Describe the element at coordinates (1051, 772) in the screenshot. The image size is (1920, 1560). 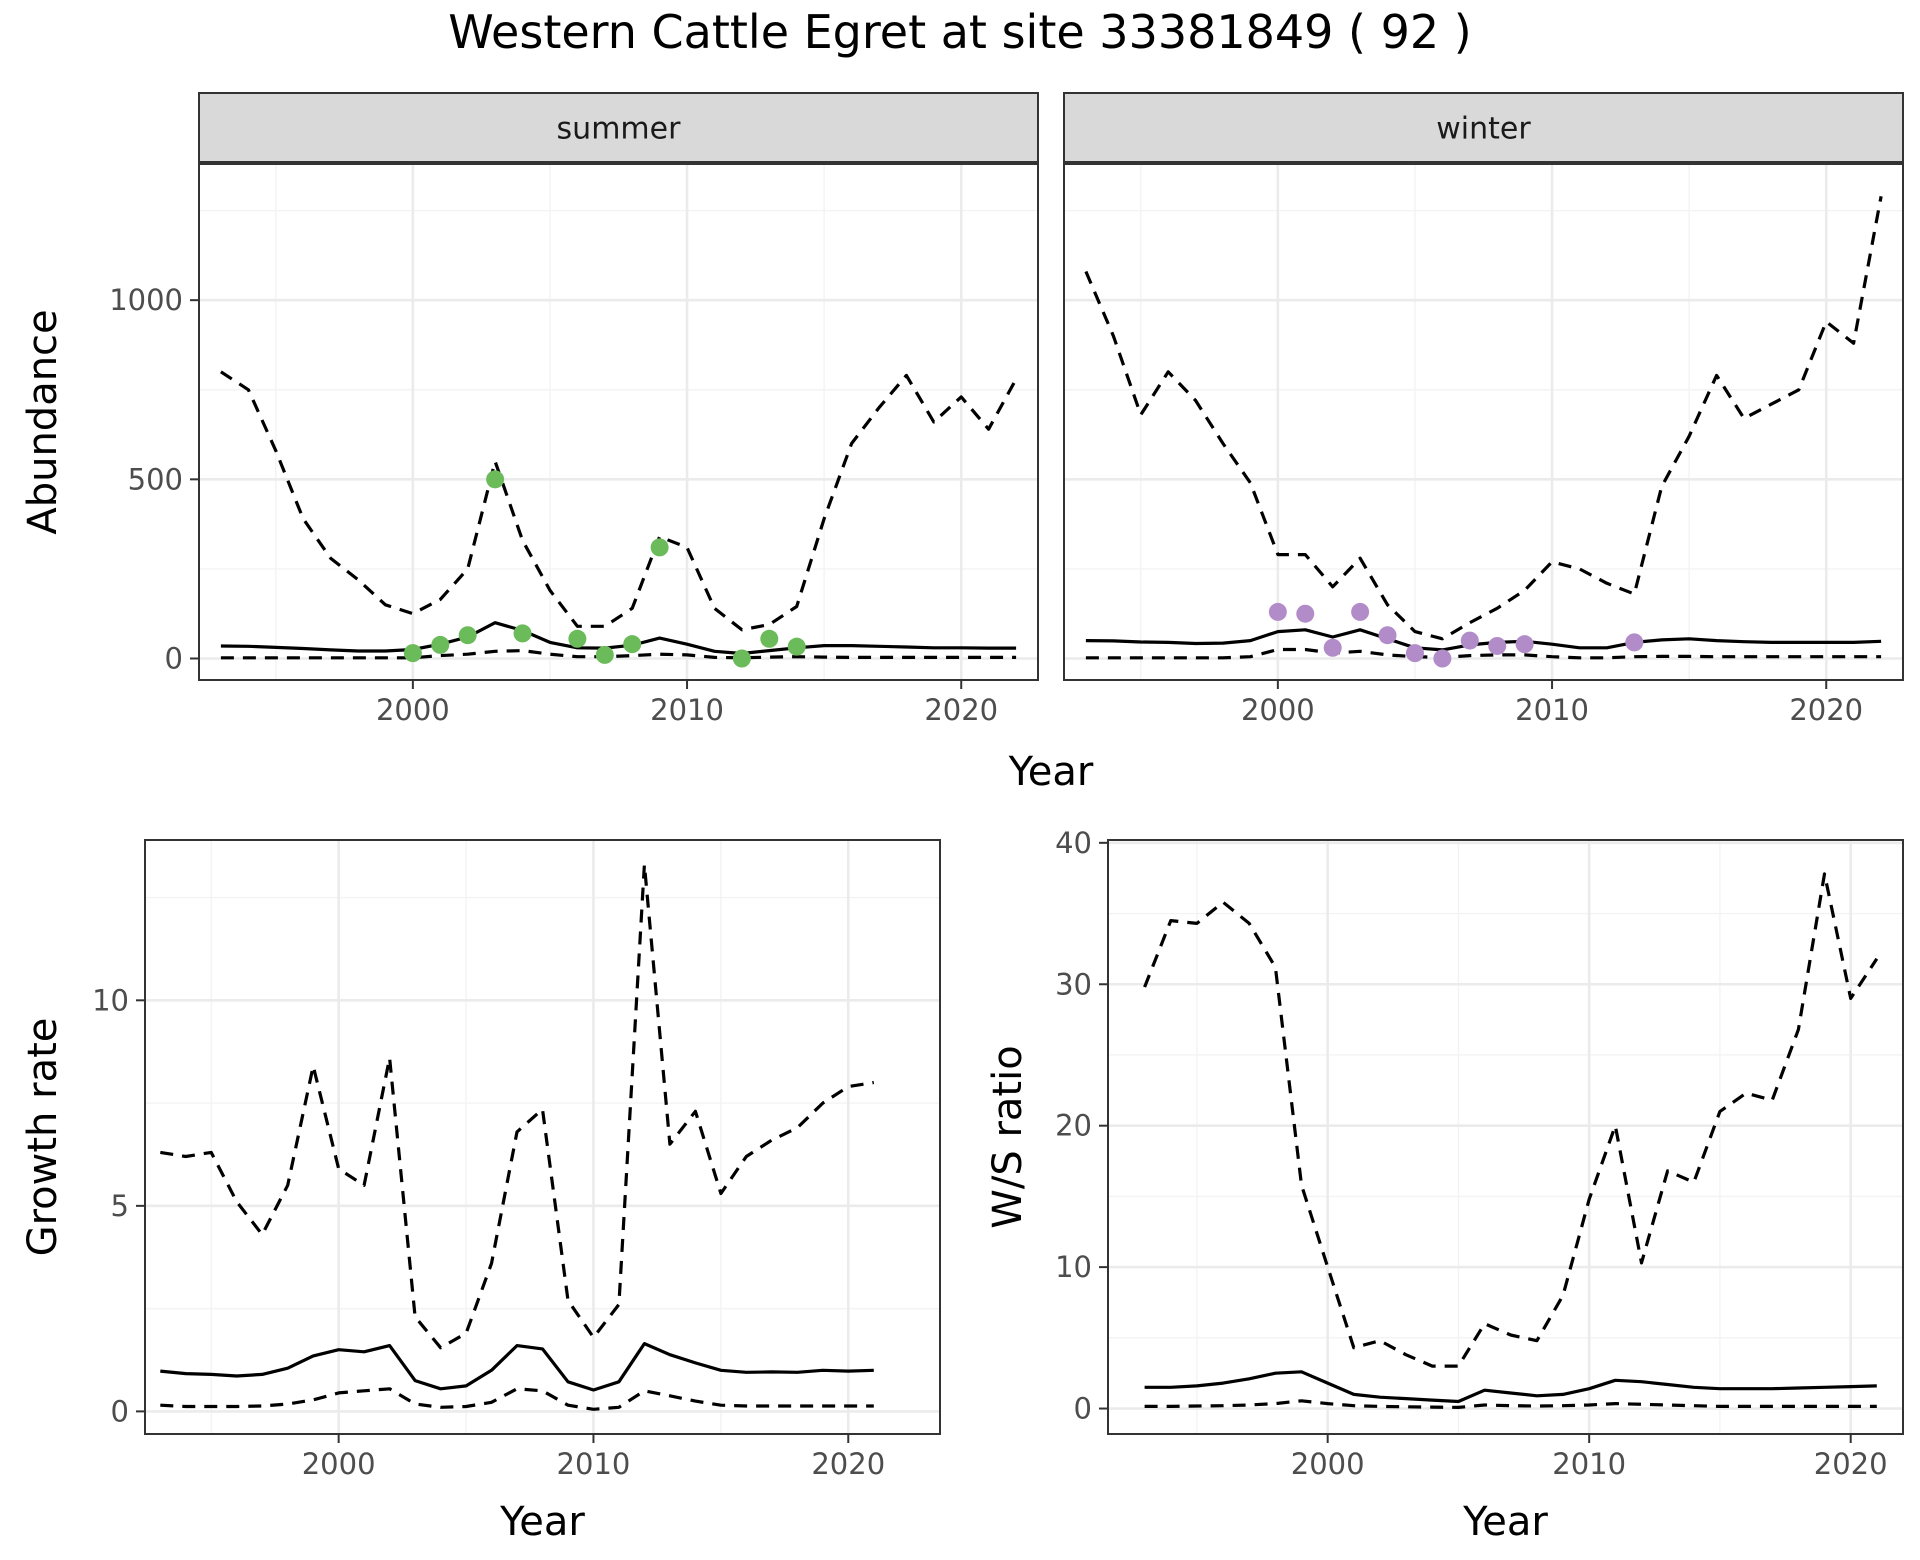
I see `top-x-axis-title: Year` at that location.